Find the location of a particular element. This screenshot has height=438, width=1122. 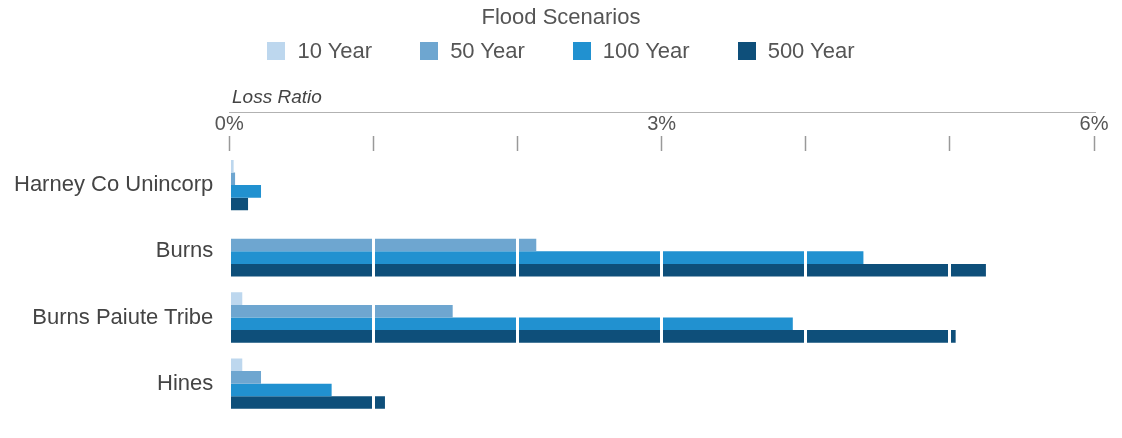

legend-label: 500 Year is located at coordinates (811, 51).